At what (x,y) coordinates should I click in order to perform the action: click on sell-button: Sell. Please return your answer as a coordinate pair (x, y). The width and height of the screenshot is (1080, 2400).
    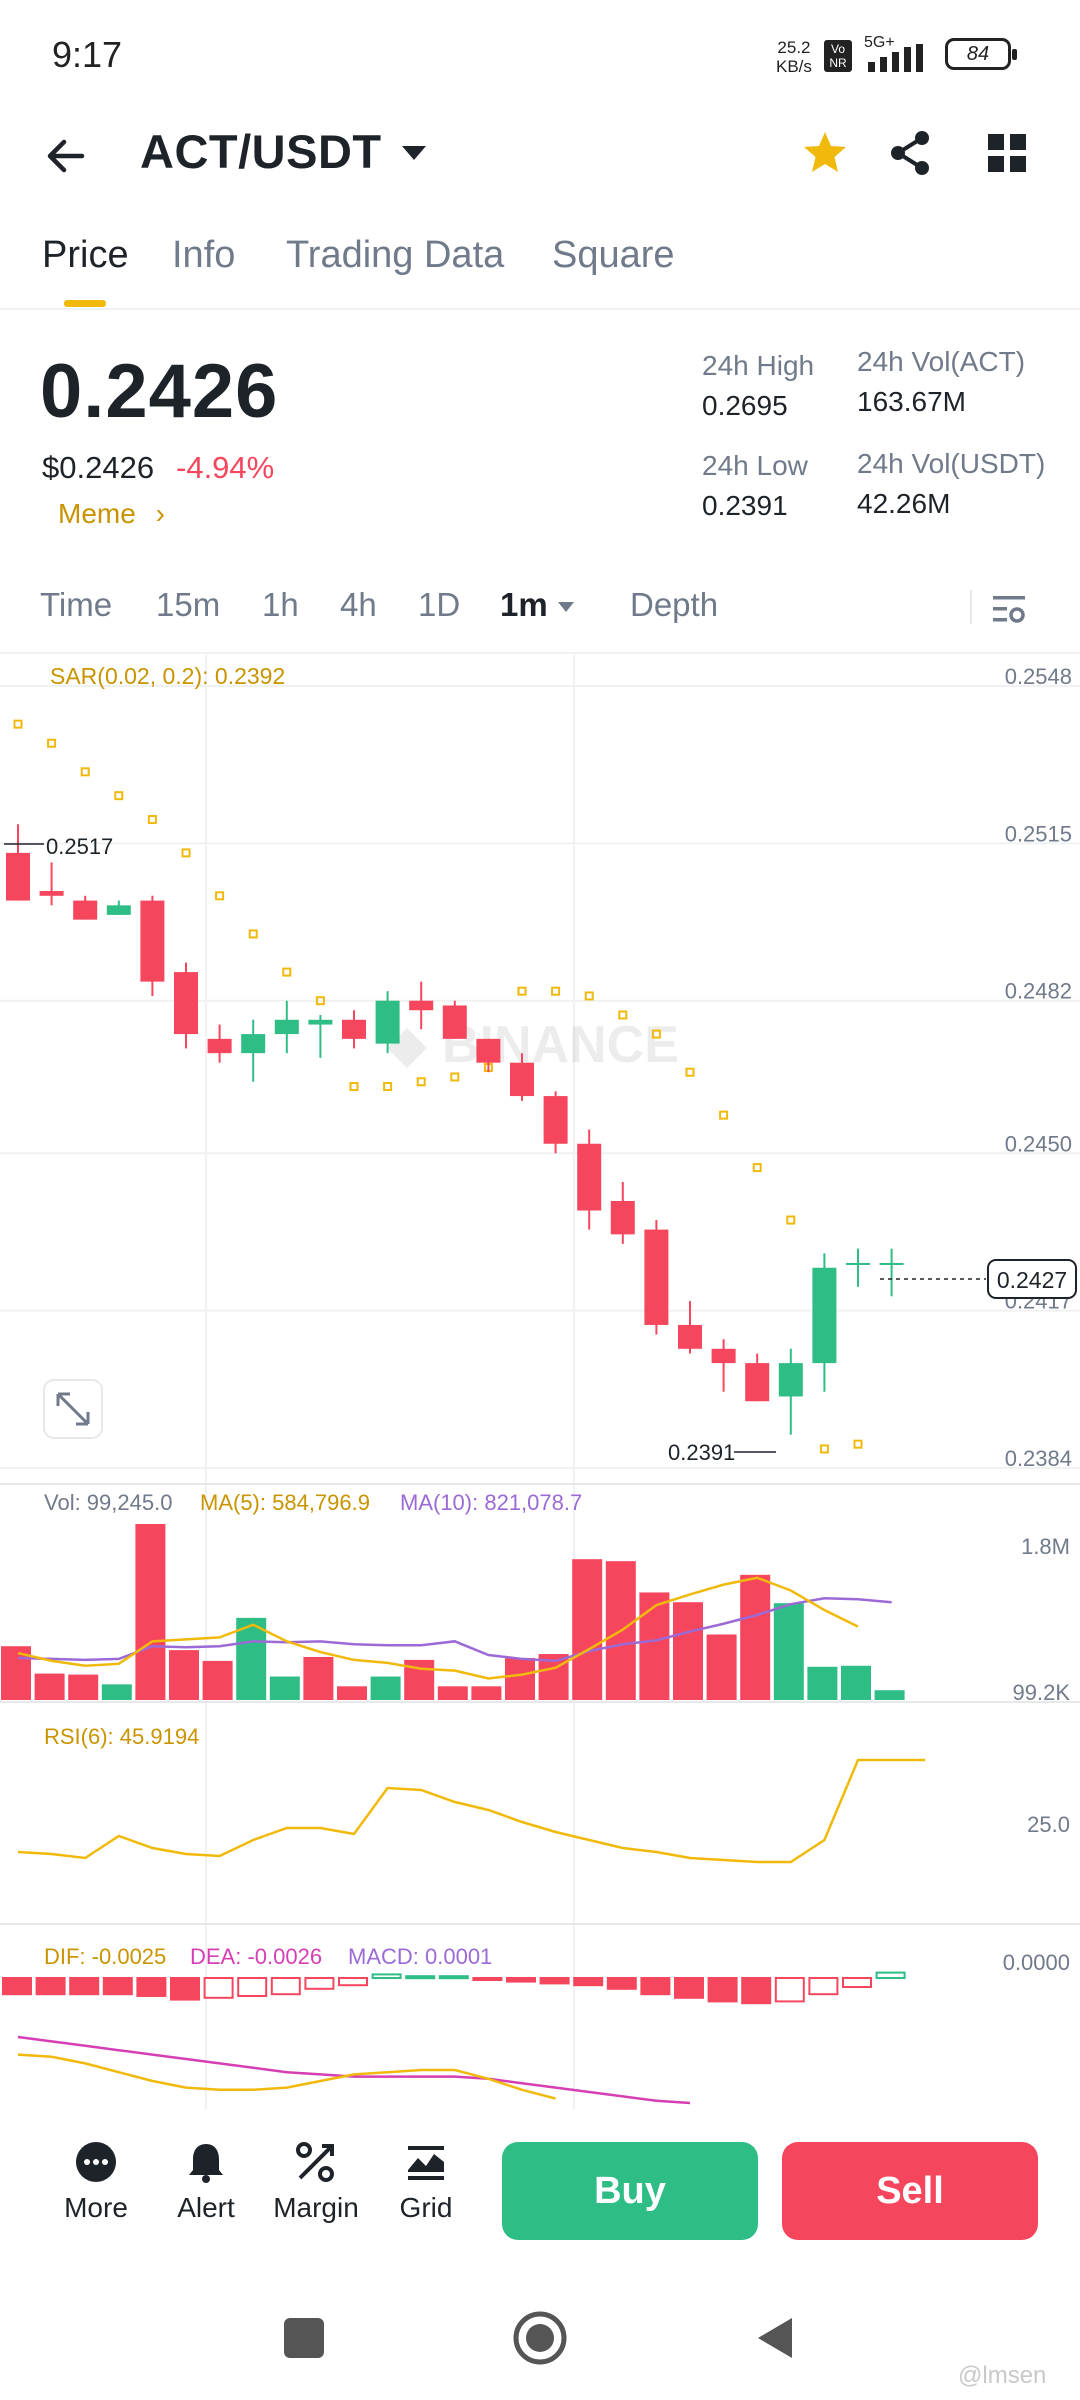
    Looking at the image, I should click on (910, 2191).